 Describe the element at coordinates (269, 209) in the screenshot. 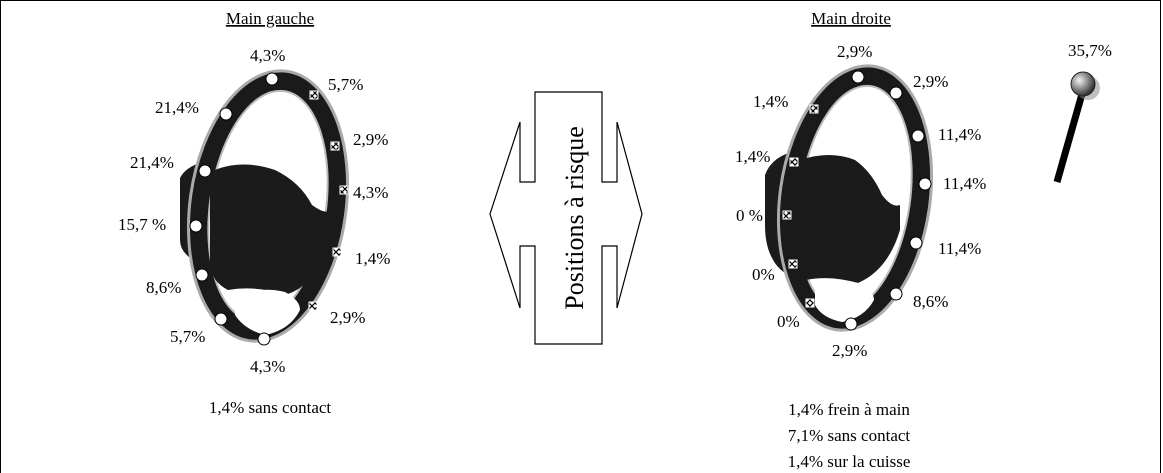

I see `left-position-dots` at that location.